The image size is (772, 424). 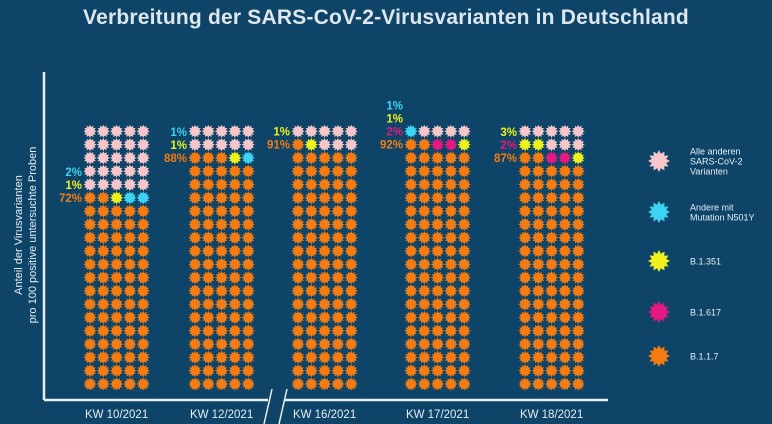 What do you see at coordinates (705, 313) in the screenshot?
I see `legend-label: B.1.617` at bounding box center [705, 313].